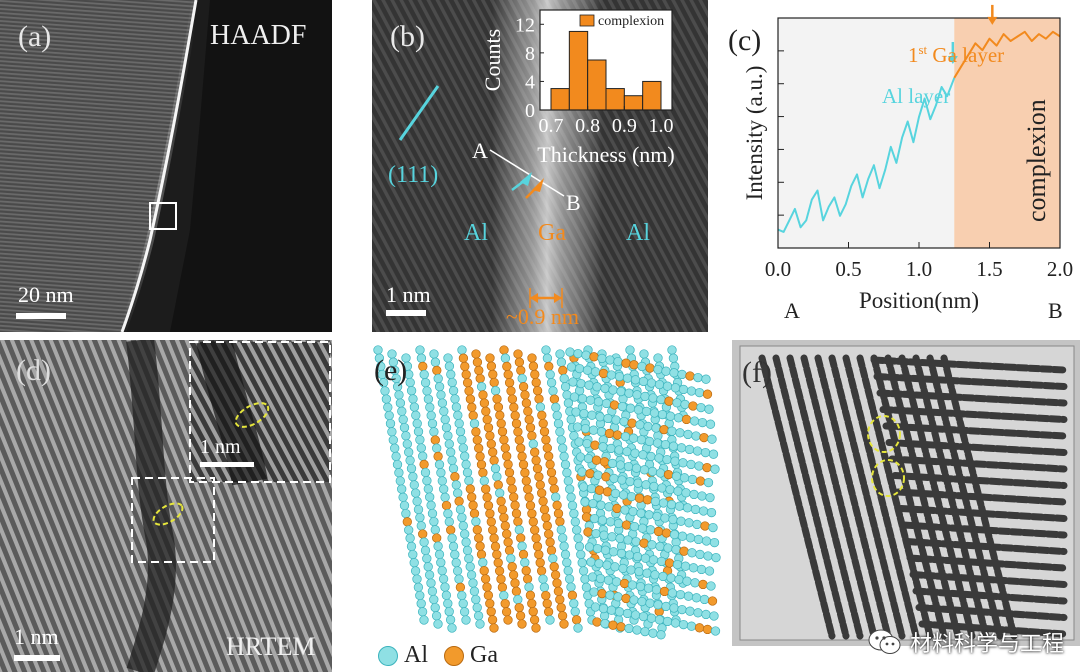 Image resolution: width=1080 pixels, height=672 pixels. Describe the element at coordinates (525, 25) in the screenshot. I see `histogram-y-tick-label: 12` at that location.